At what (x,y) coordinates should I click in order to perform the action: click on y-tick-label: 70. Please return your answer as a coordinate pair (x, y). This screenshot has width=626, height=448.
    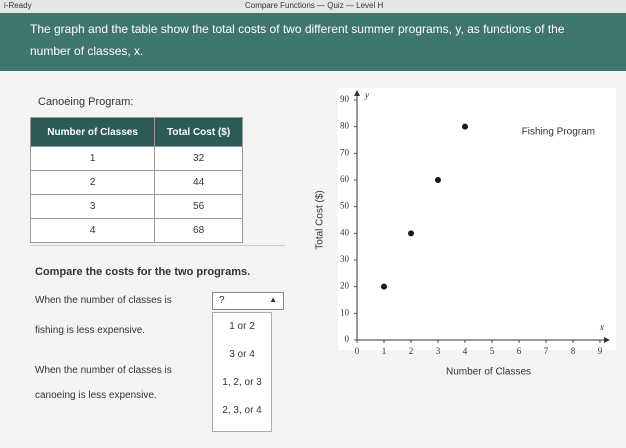
    Looking at the image, I should click on (345, 152).